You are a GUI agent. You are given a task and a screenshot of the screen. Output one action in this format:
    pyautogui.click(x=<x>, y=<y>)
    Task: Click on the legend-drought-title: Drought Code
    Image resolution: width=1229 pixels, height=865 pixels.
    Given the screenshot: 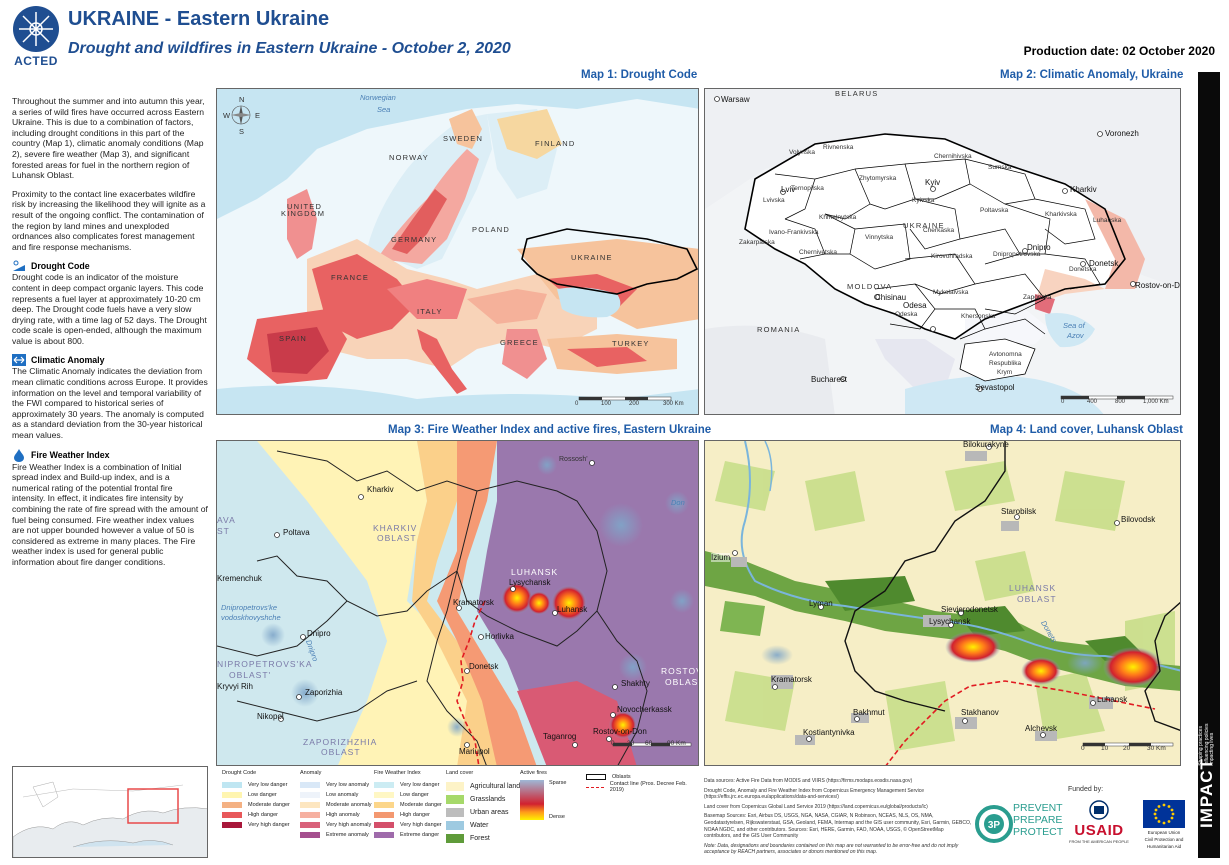 What is the action you would take?
    pyautogui.click(x=239, y=773)
    